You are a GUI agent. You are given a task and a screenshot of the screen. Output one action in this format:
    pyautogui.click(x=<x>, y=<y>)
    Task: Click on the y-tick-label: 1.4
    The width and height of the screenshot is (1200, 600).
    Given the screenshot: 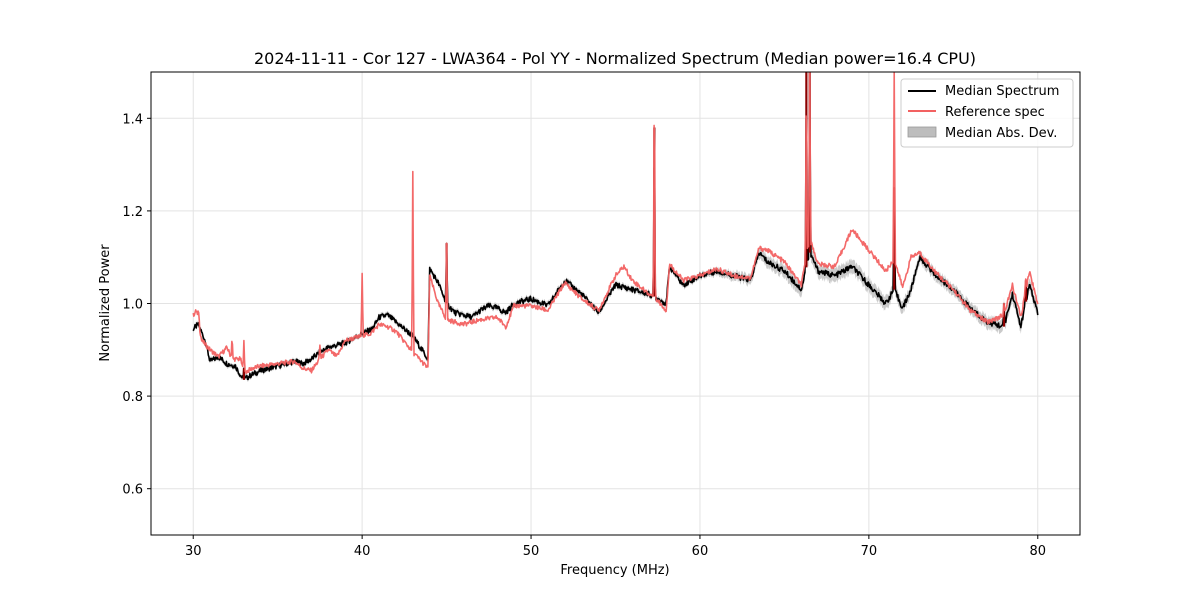 What is the action you would take?
    pyautogui.click(x=132, y=119)
    